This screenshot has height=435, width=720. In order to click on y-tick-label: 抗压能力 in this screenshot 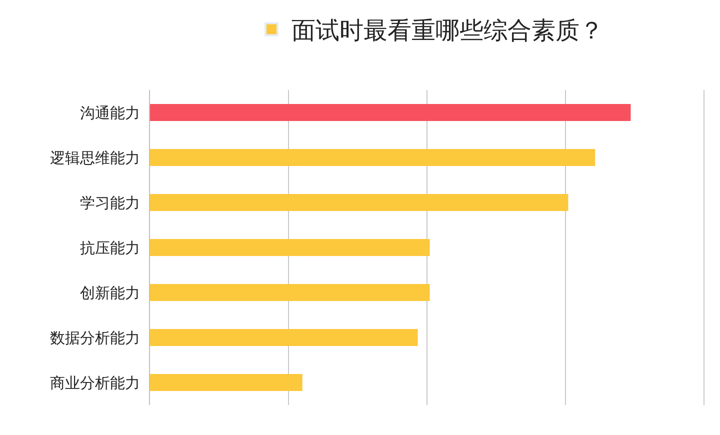, I will do `click(110, 247)`.